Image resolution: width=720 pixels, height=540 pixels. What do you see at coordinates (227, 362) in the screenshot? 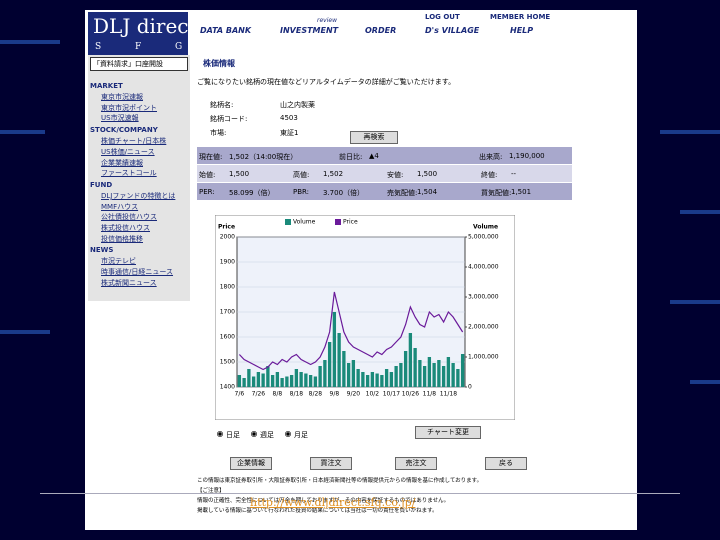
I see `y-tick-label: 1500` at bounding box center [227, 362].